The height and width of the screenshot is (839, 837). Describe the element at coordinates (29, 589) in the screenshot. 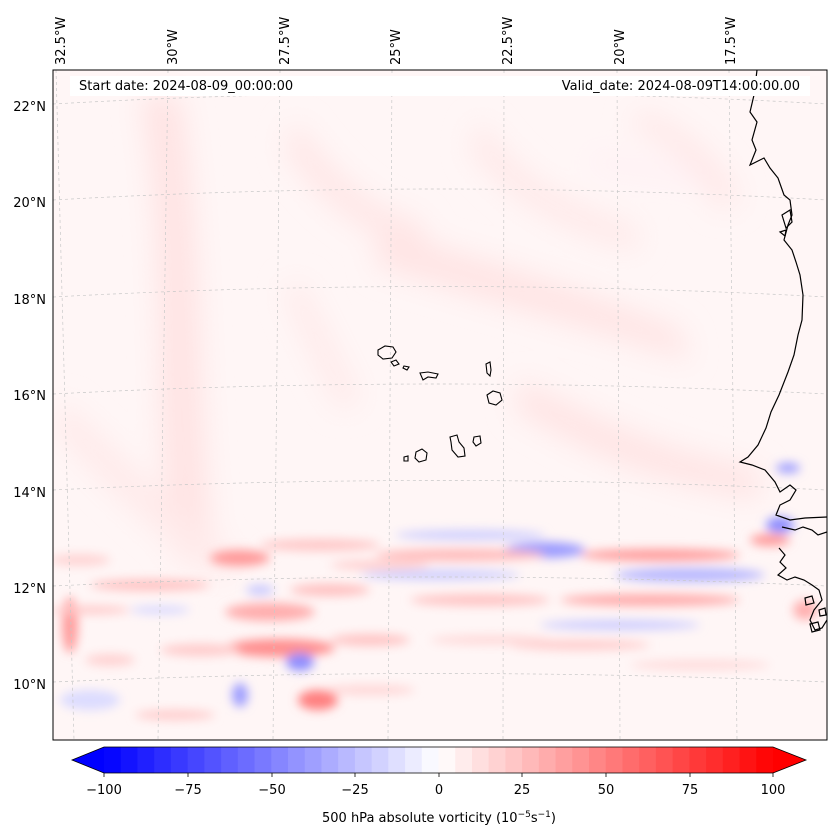

I see `lat-label: 12°N` at that location.